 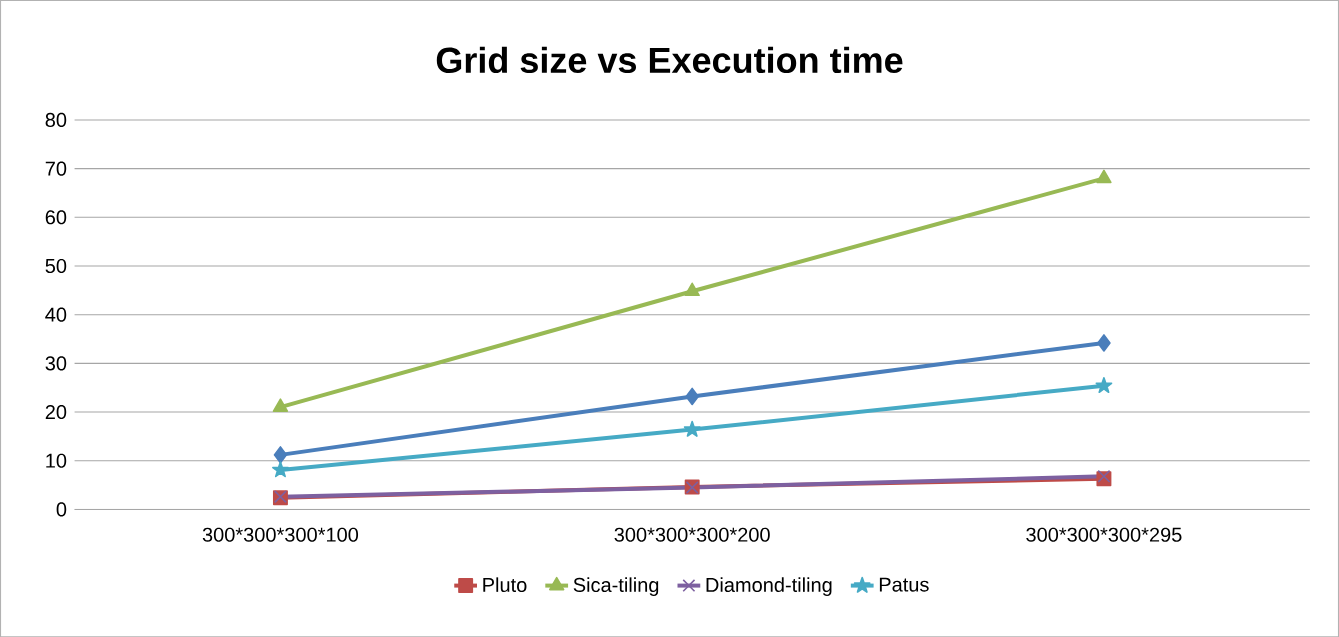 What do you see at coordinates (56, 363) in the screenshot?
I see `y-tick-label: 30` at bounding box center [56, 363].